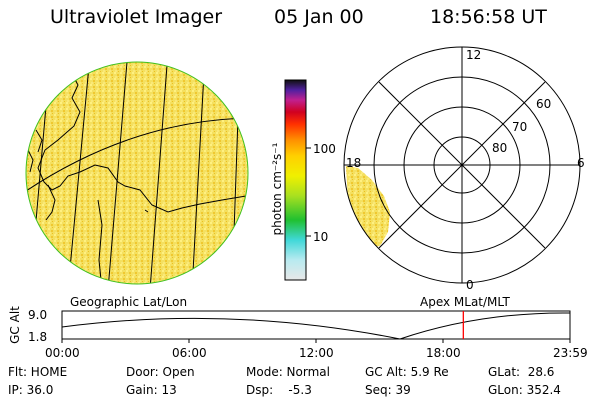 This screenshot has height=400, width=600. What do you see at coordinates (31, 390) in the screenshot?
I see `status-ip: IP: 36.0` at bounding box center [31, 390].